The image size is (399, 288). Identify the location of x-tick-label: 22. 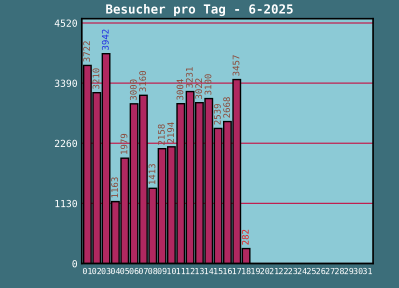
(283, 271).